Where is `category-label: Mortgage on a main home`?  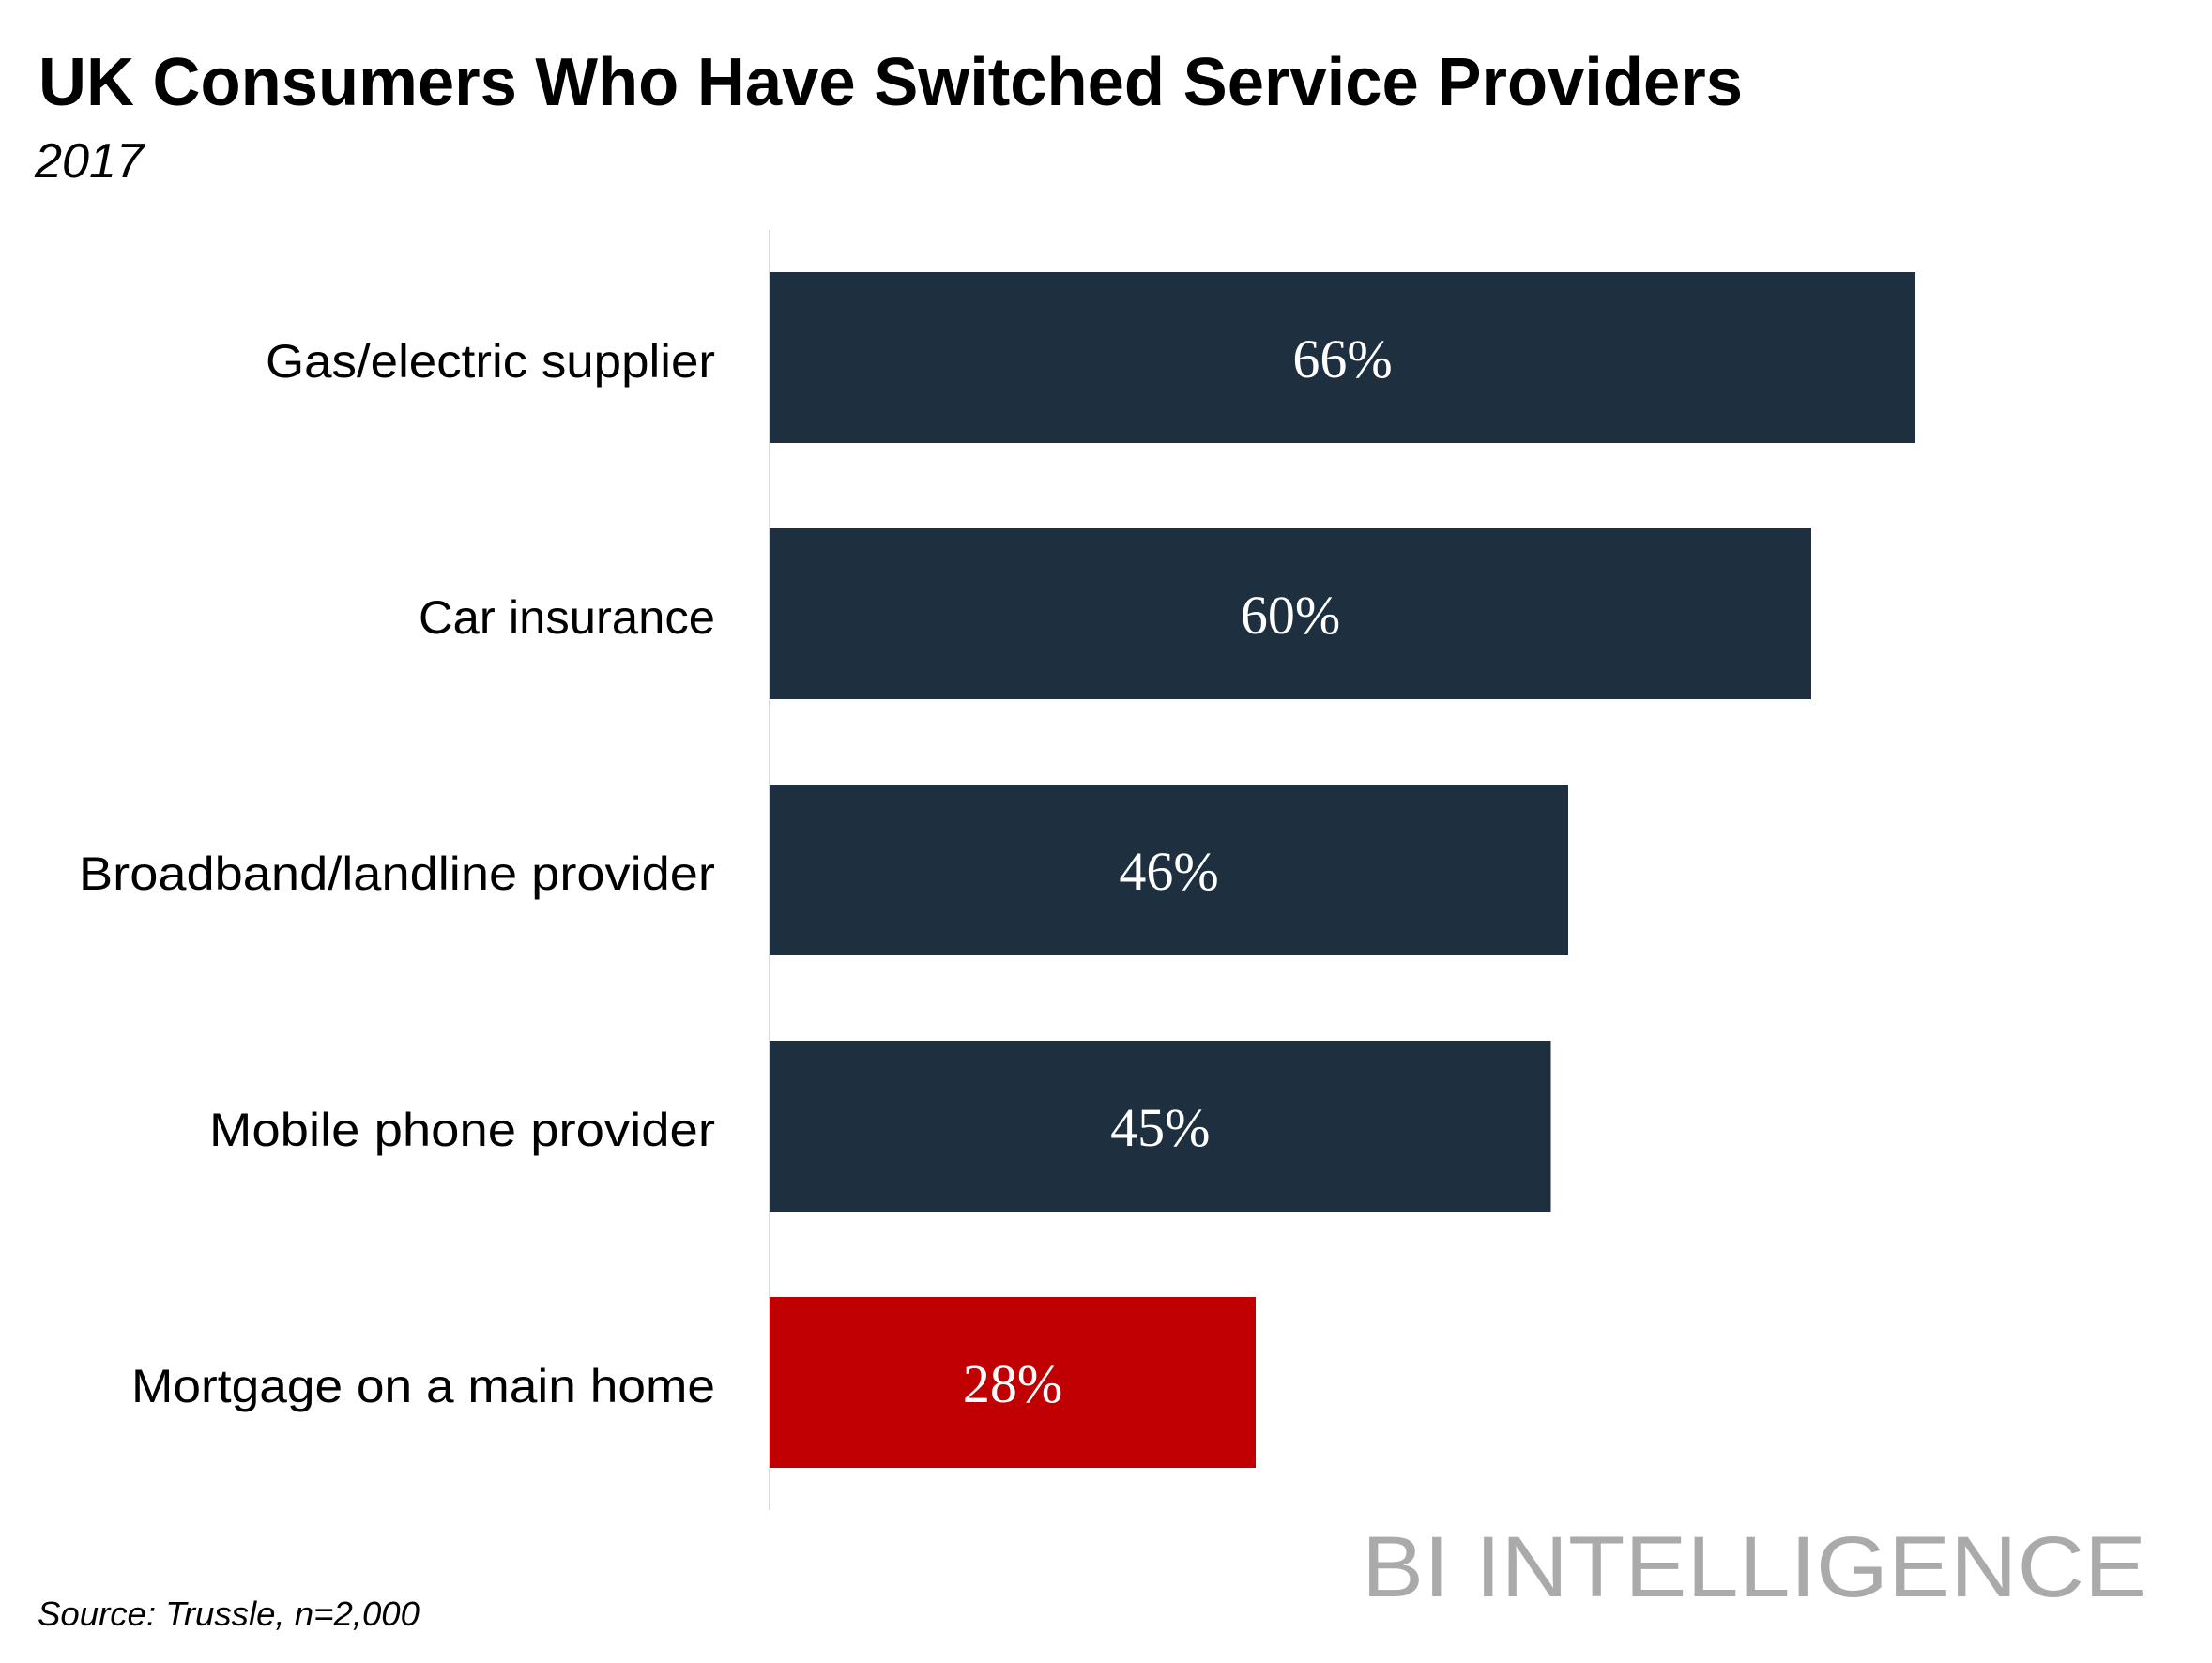
category-label: Mortgage on a main home is located at coordinates (423, 1386).